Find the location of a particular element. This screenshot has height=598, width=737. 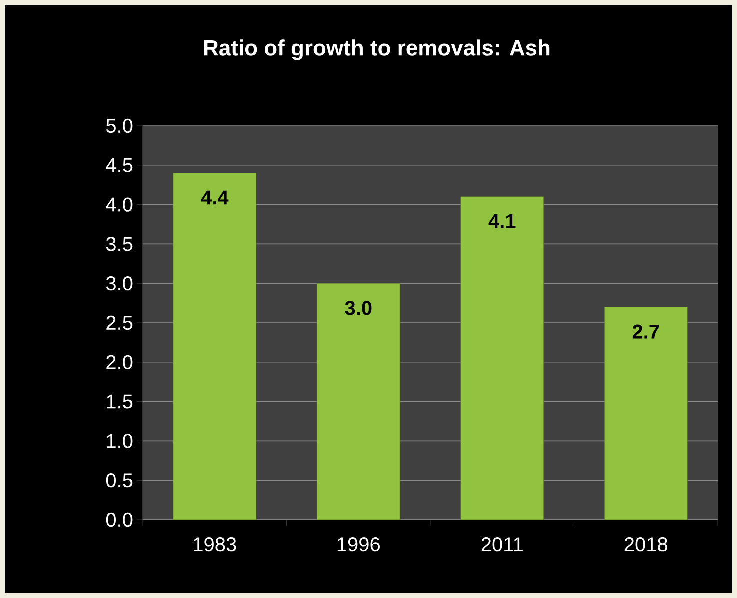

y-tick-label: 4.5 is located at coordinates (119, 165).